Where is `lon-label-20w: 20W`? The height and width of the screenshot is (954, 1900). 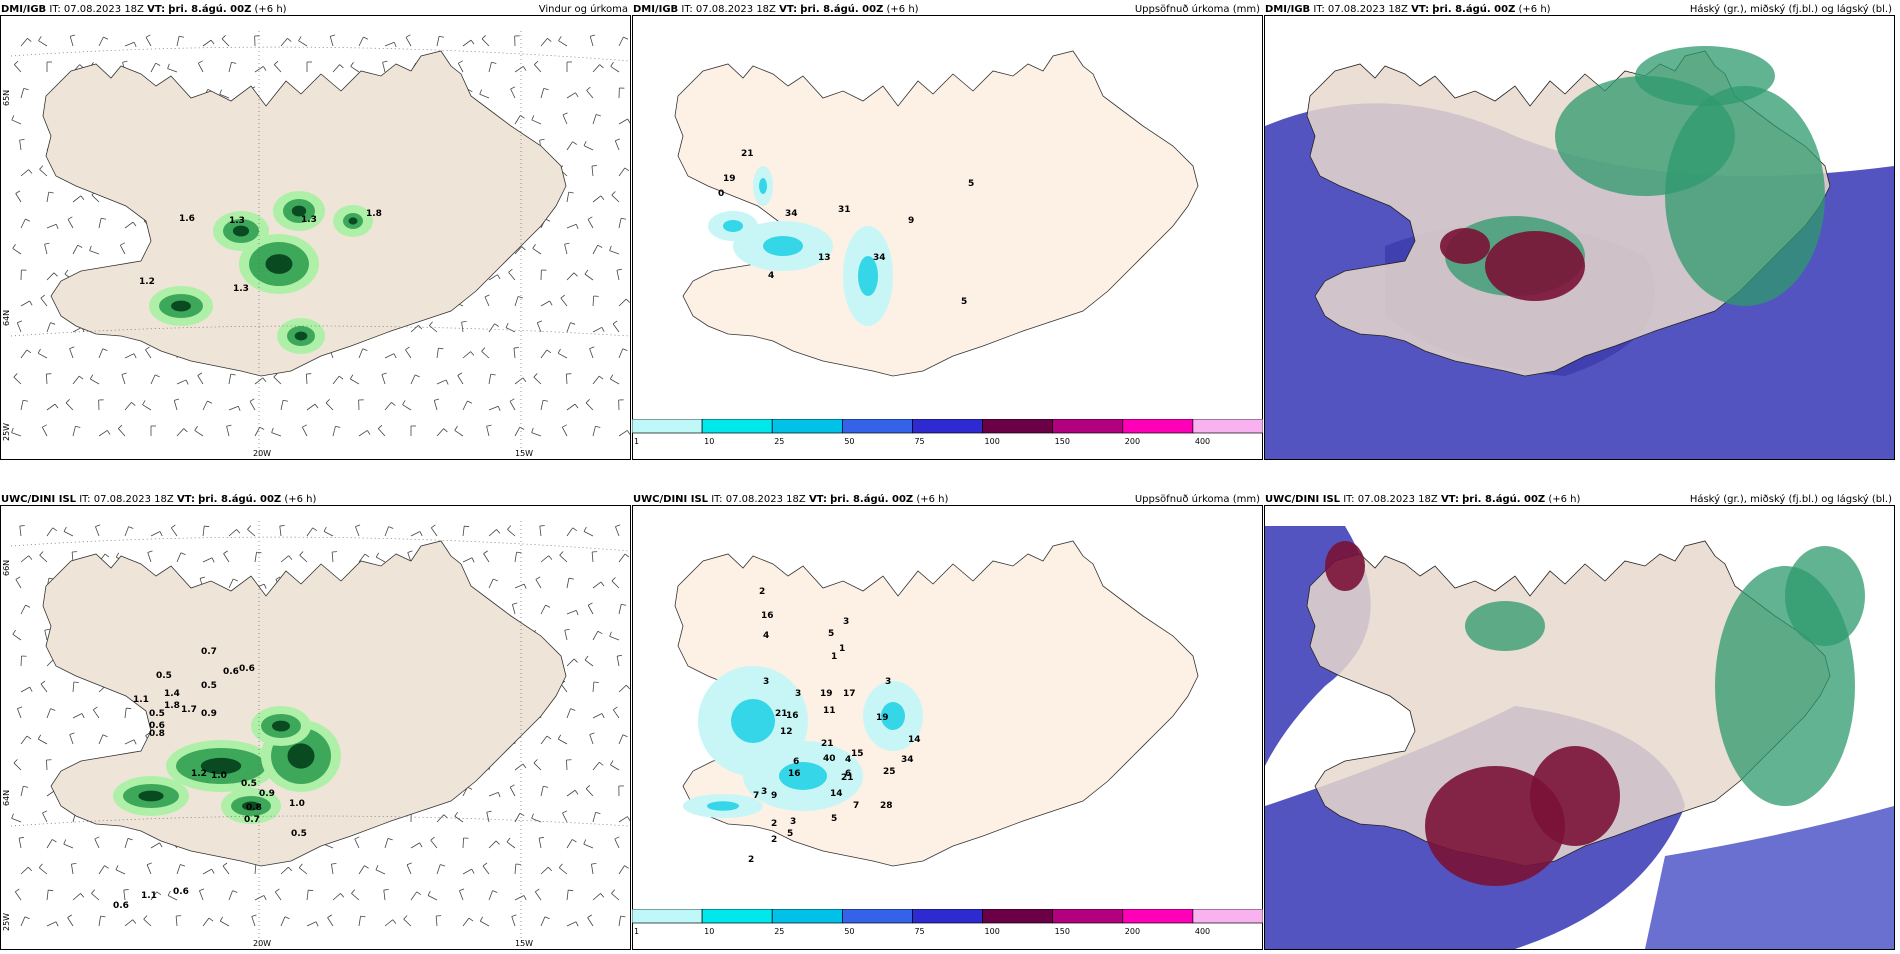
lon-label-20w: 20W is located at coordinates (262, 943).